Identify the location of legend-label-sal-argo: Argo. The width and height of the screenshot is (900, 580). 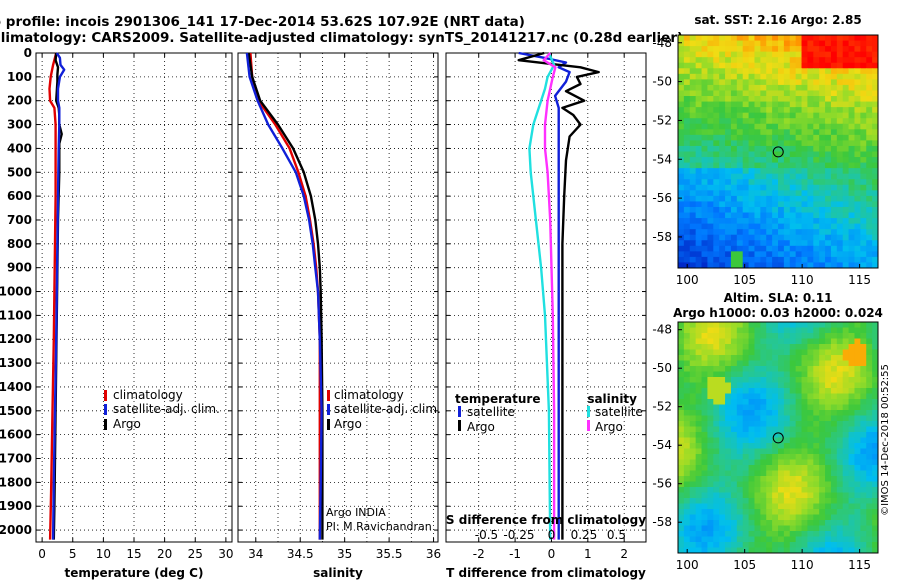
(609, 427).